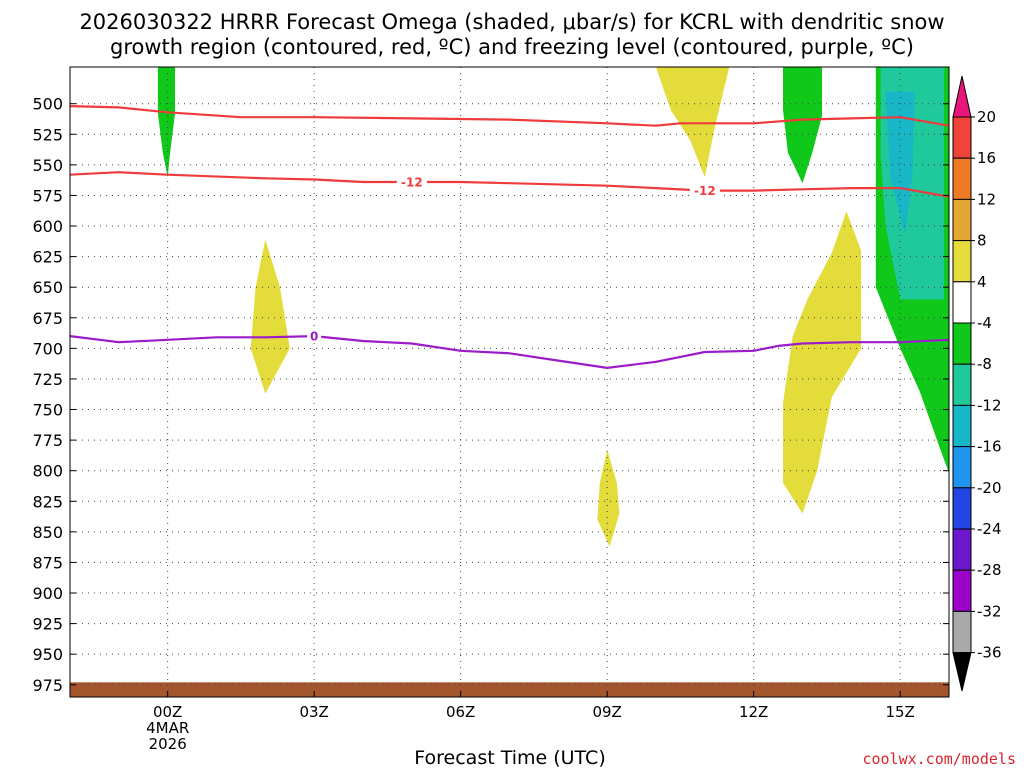  I want to click on colorbar-label--32: -32, so click(989, 611).